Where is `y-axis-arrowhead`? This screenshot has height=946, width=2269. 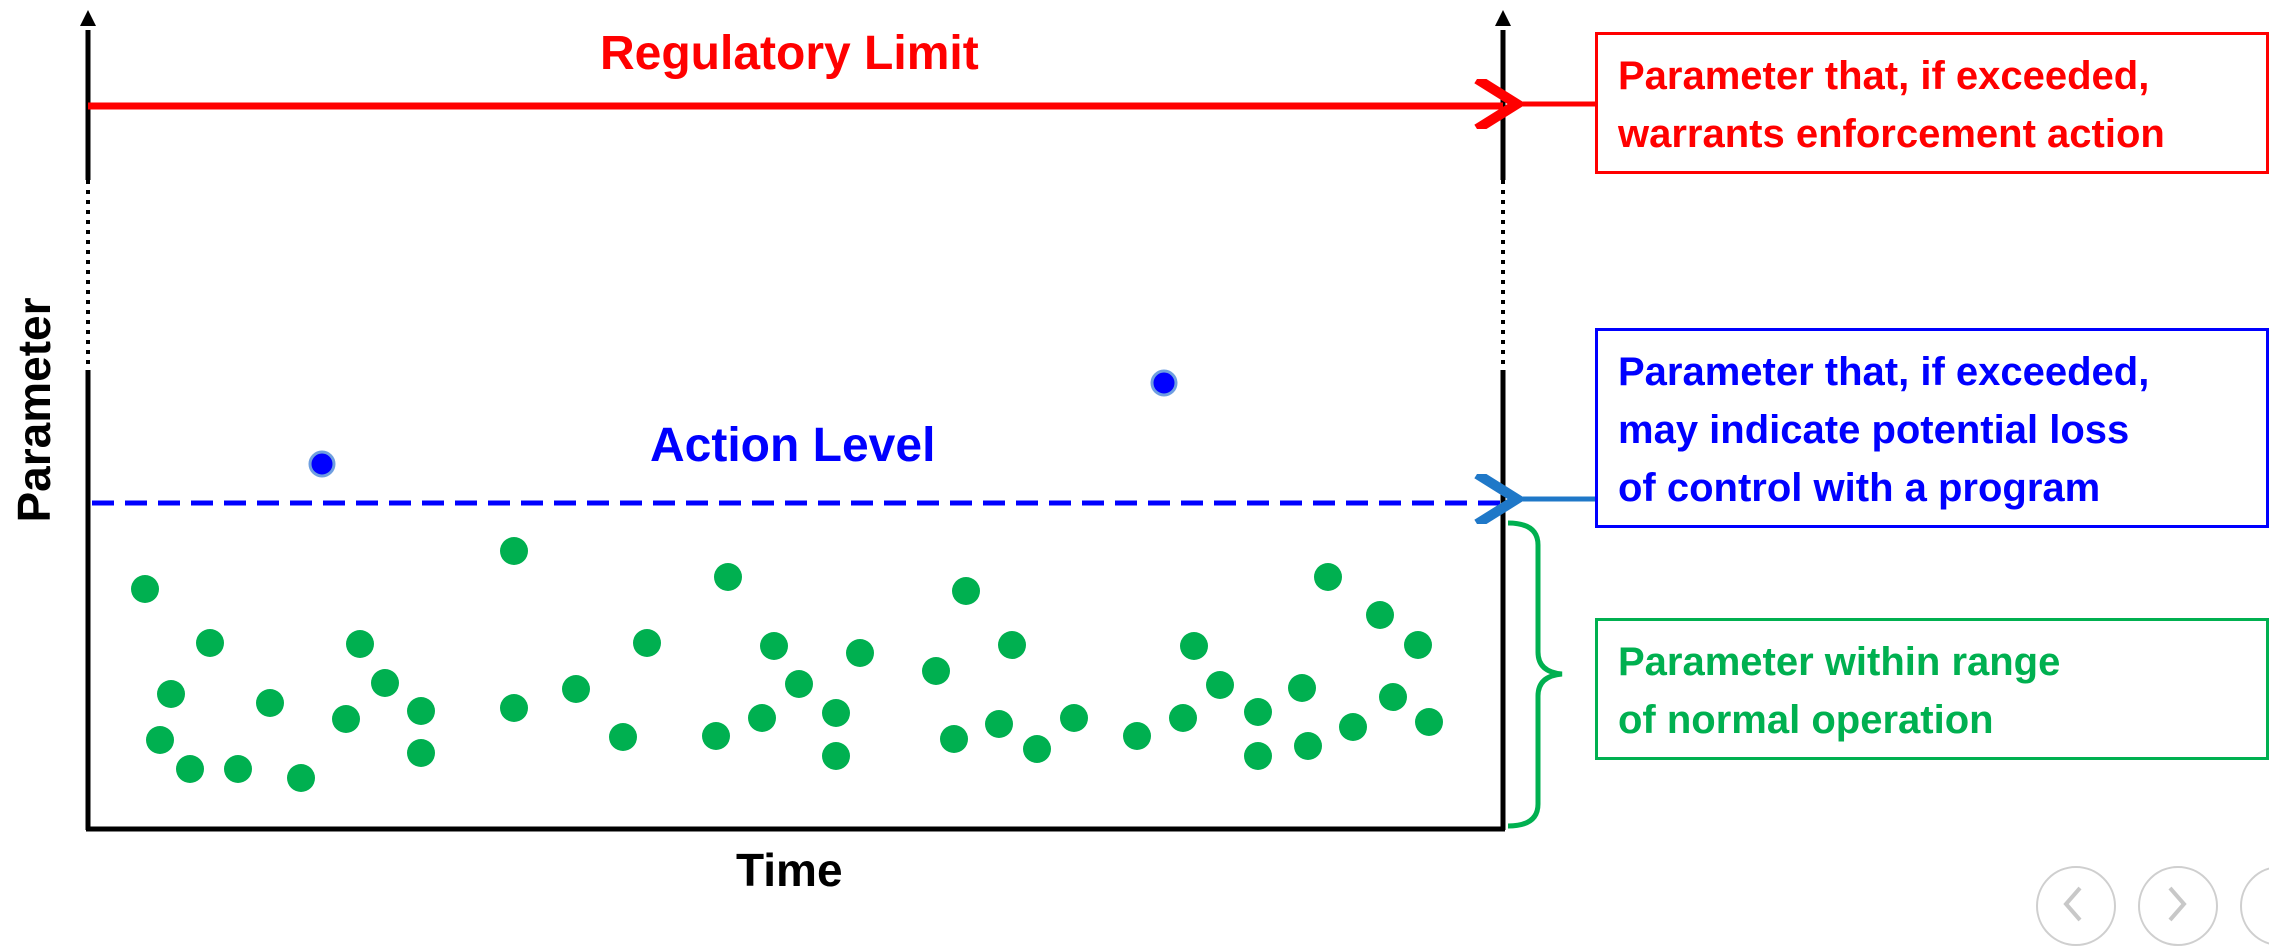 y-axis-arrowhead is located at coordinates (88, 18).